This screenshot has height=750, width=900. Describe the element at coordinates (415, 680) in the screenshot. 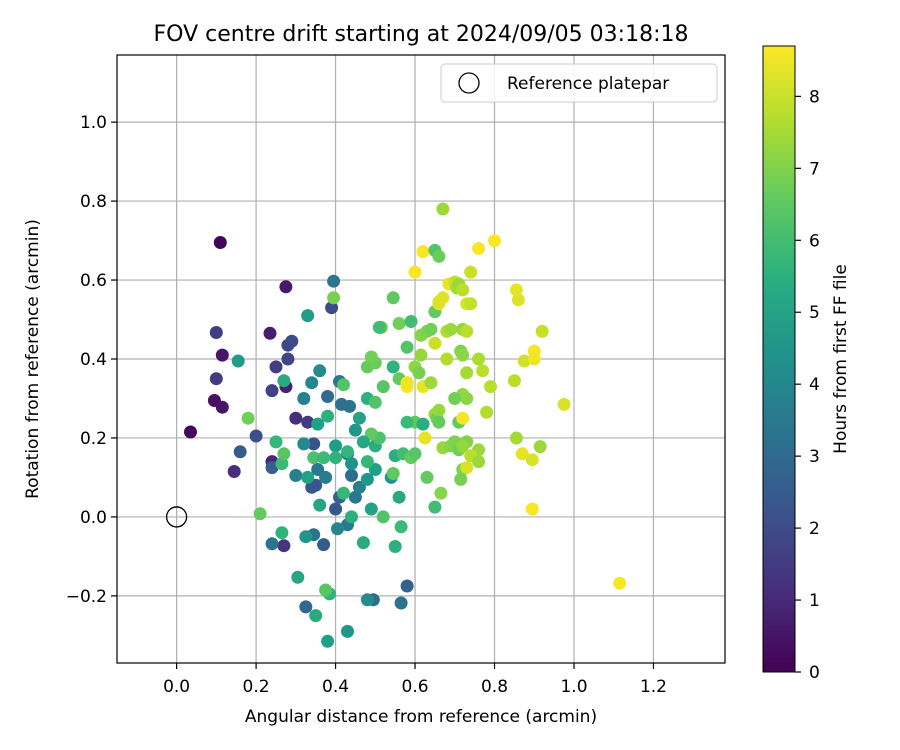

I see `x-axis: 0.0 0.2 0.4 0.6 0.8 1.0 1.2` at that location.